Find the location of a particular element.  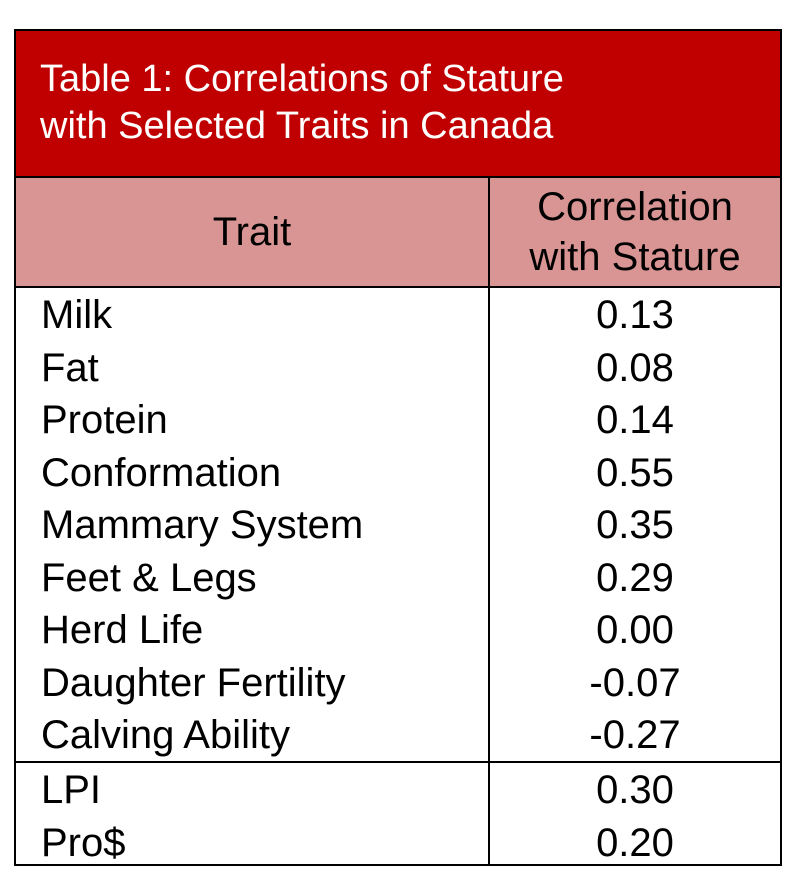

table-title-line-1: Table 1: Correlations of Stature is located at coordinates (302, 79).